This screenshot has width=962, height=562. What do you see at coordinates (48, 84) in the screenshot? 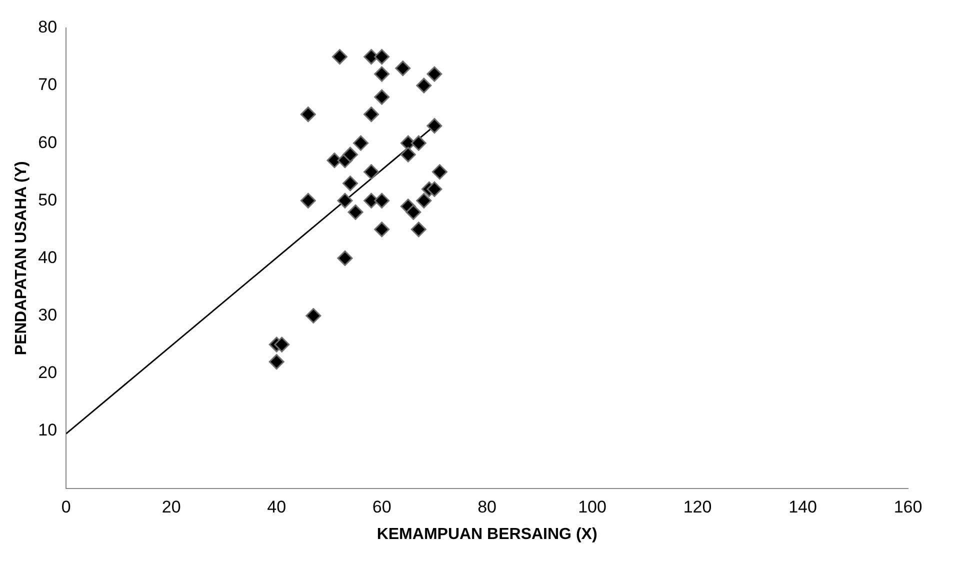
I see `y-tick-label: 70` at bounding box center [48, 84].